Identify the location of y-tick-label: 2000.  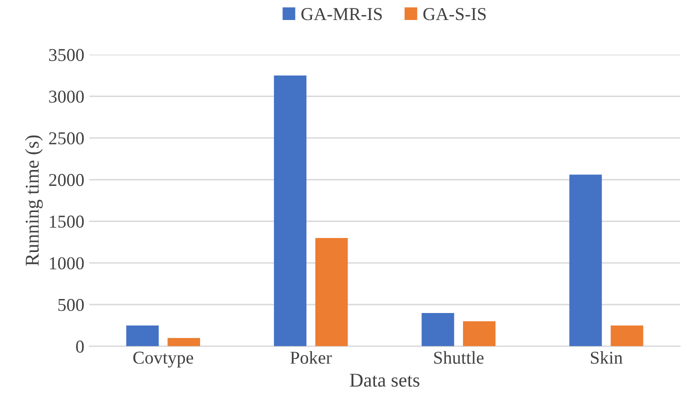
(66, 180).